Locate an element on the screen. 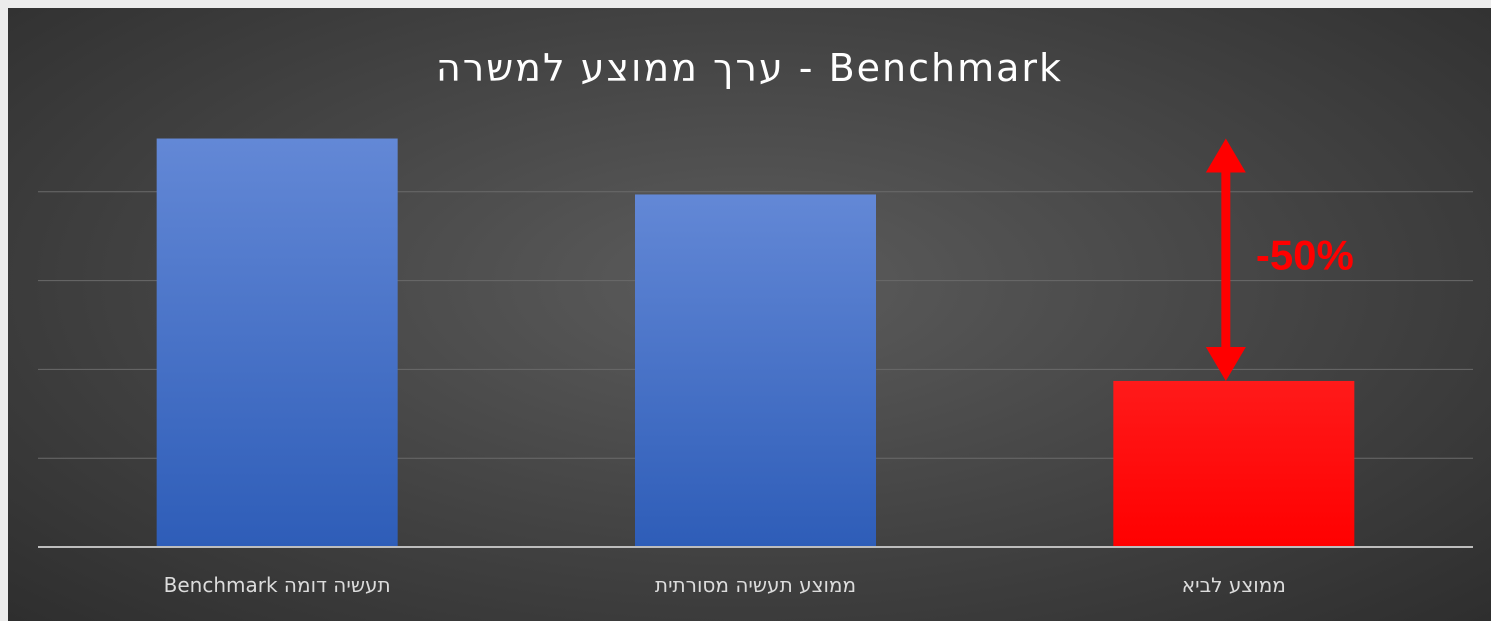 The width and height of the screenshot is (1491, 621). annotation-arrowhead-down is located at coordinates (1225, 363).